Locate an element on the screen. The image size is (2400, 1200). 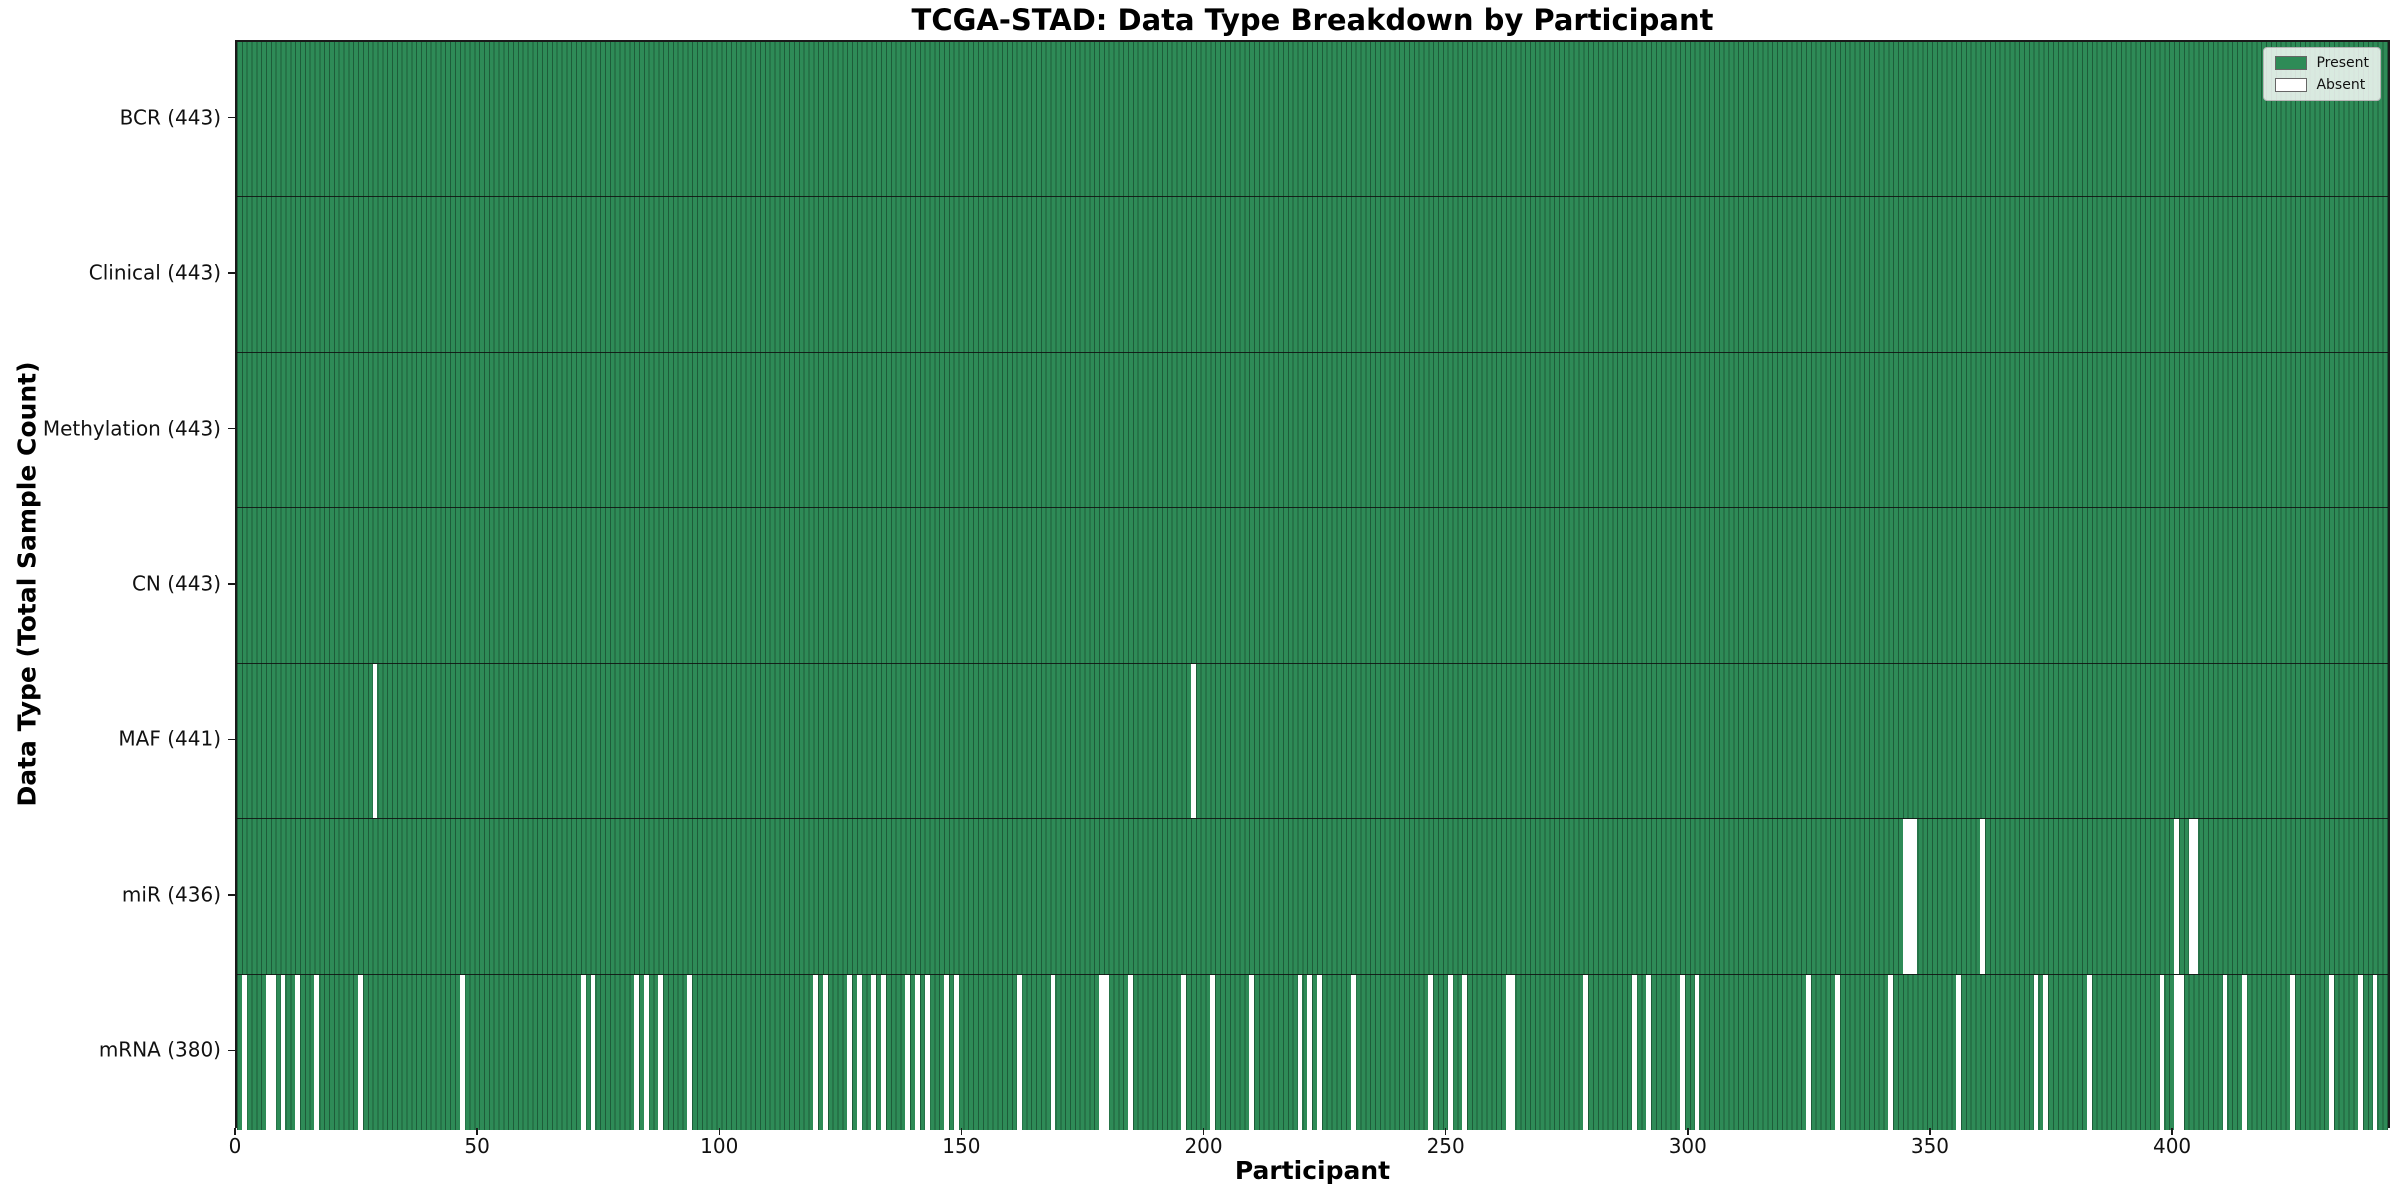
y-tick-label-BCR: BCR (443) is located at coordinates (170, 117).